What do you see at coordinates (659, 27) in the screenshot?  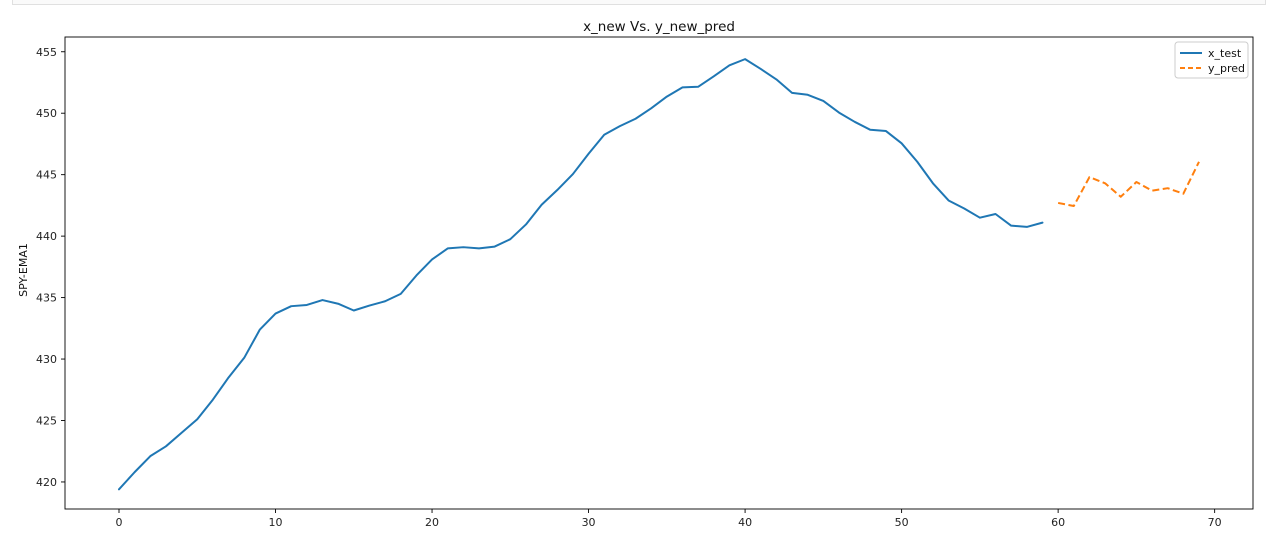 I see `chart-title: x_new Vs. y_new_pred` at bounding box center [659, 27].